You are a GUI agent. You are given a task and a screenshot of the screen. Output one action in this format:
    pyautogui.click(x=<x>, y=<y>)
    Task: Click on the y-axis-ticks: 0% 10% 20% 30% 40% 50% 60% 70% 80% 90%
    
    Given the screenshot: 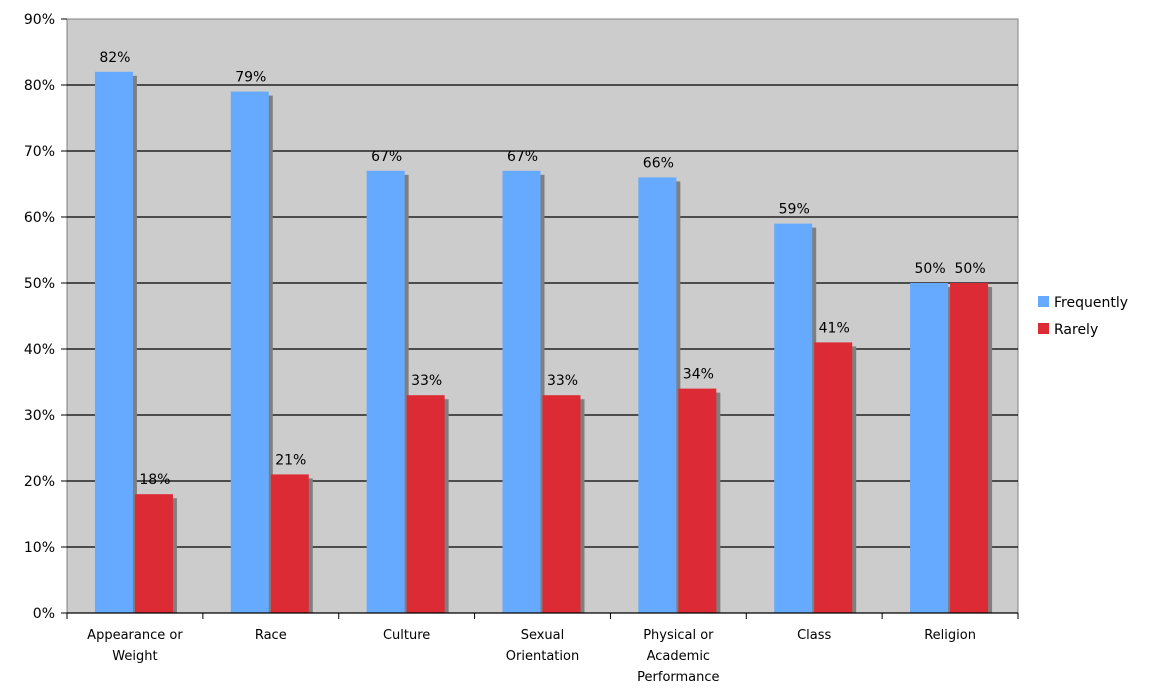 What is the action you would take?
    pyautogui.click(x=45, y=317)
    